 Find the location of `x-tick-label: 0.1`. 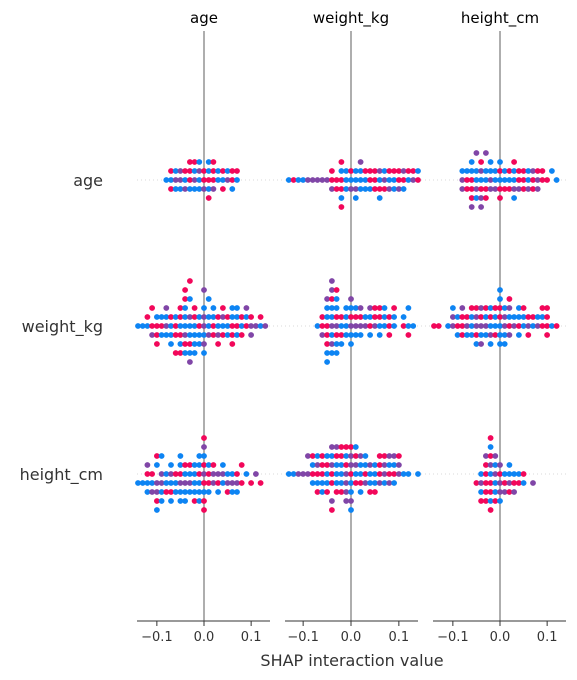

x-tick-label: 0.1 is located at coordinates (547, 637).